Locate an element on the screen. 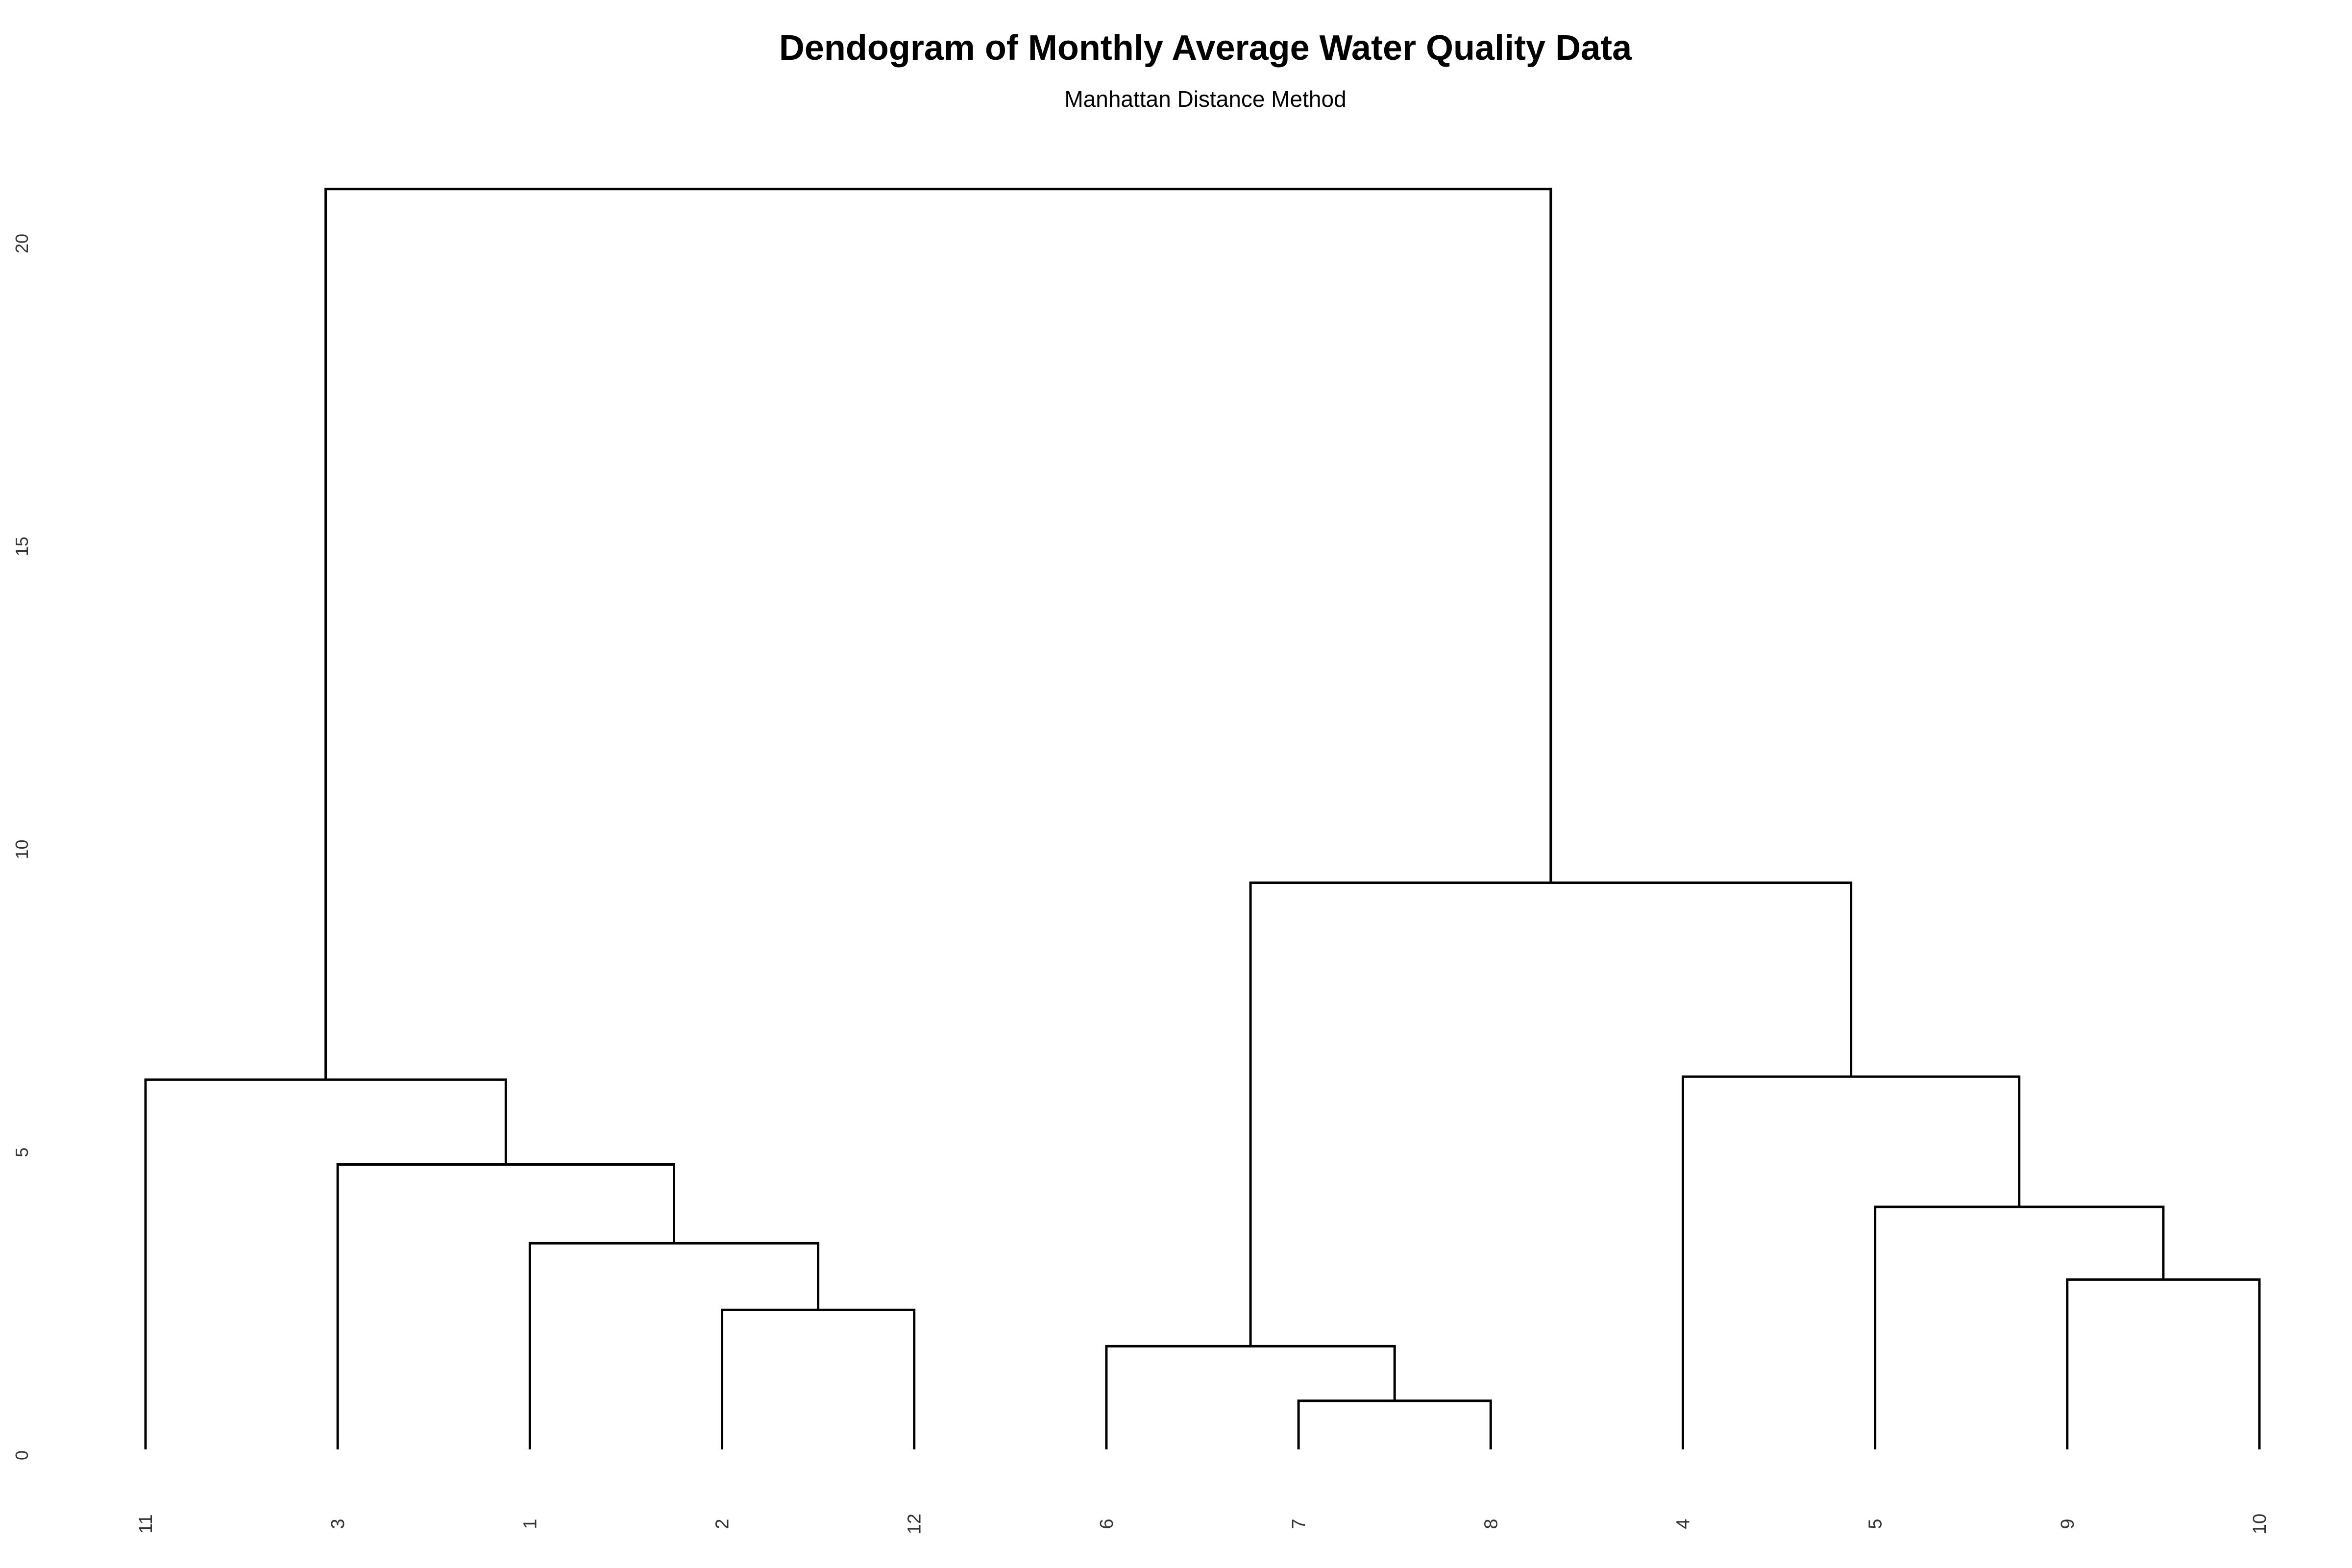  leaf-label: 7 is located at coordinates (1299, 1524).